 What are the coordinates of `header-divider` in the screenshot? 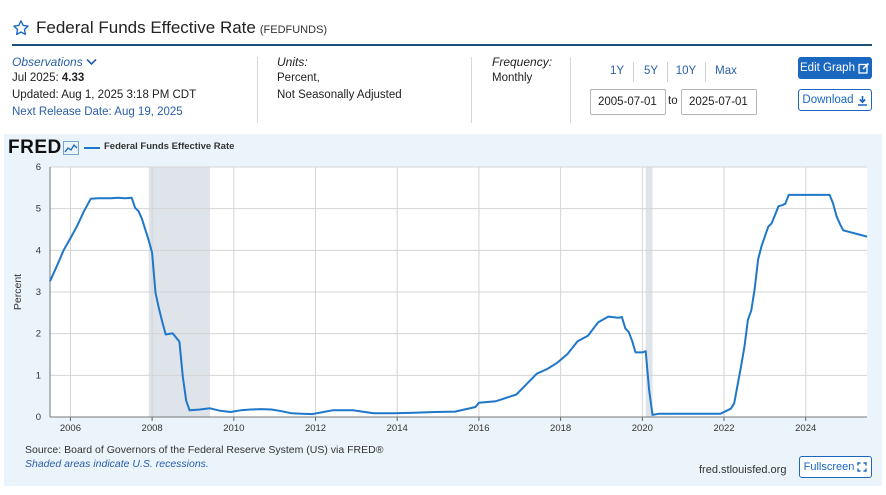 It's located at (442, 45).